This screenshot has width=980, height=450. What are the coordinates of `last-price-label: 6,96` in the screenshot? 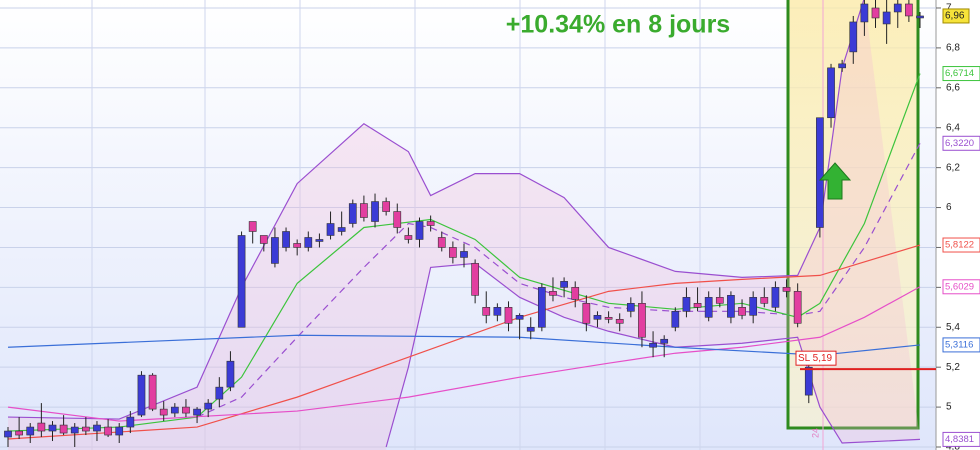 It's located at (955, 16).